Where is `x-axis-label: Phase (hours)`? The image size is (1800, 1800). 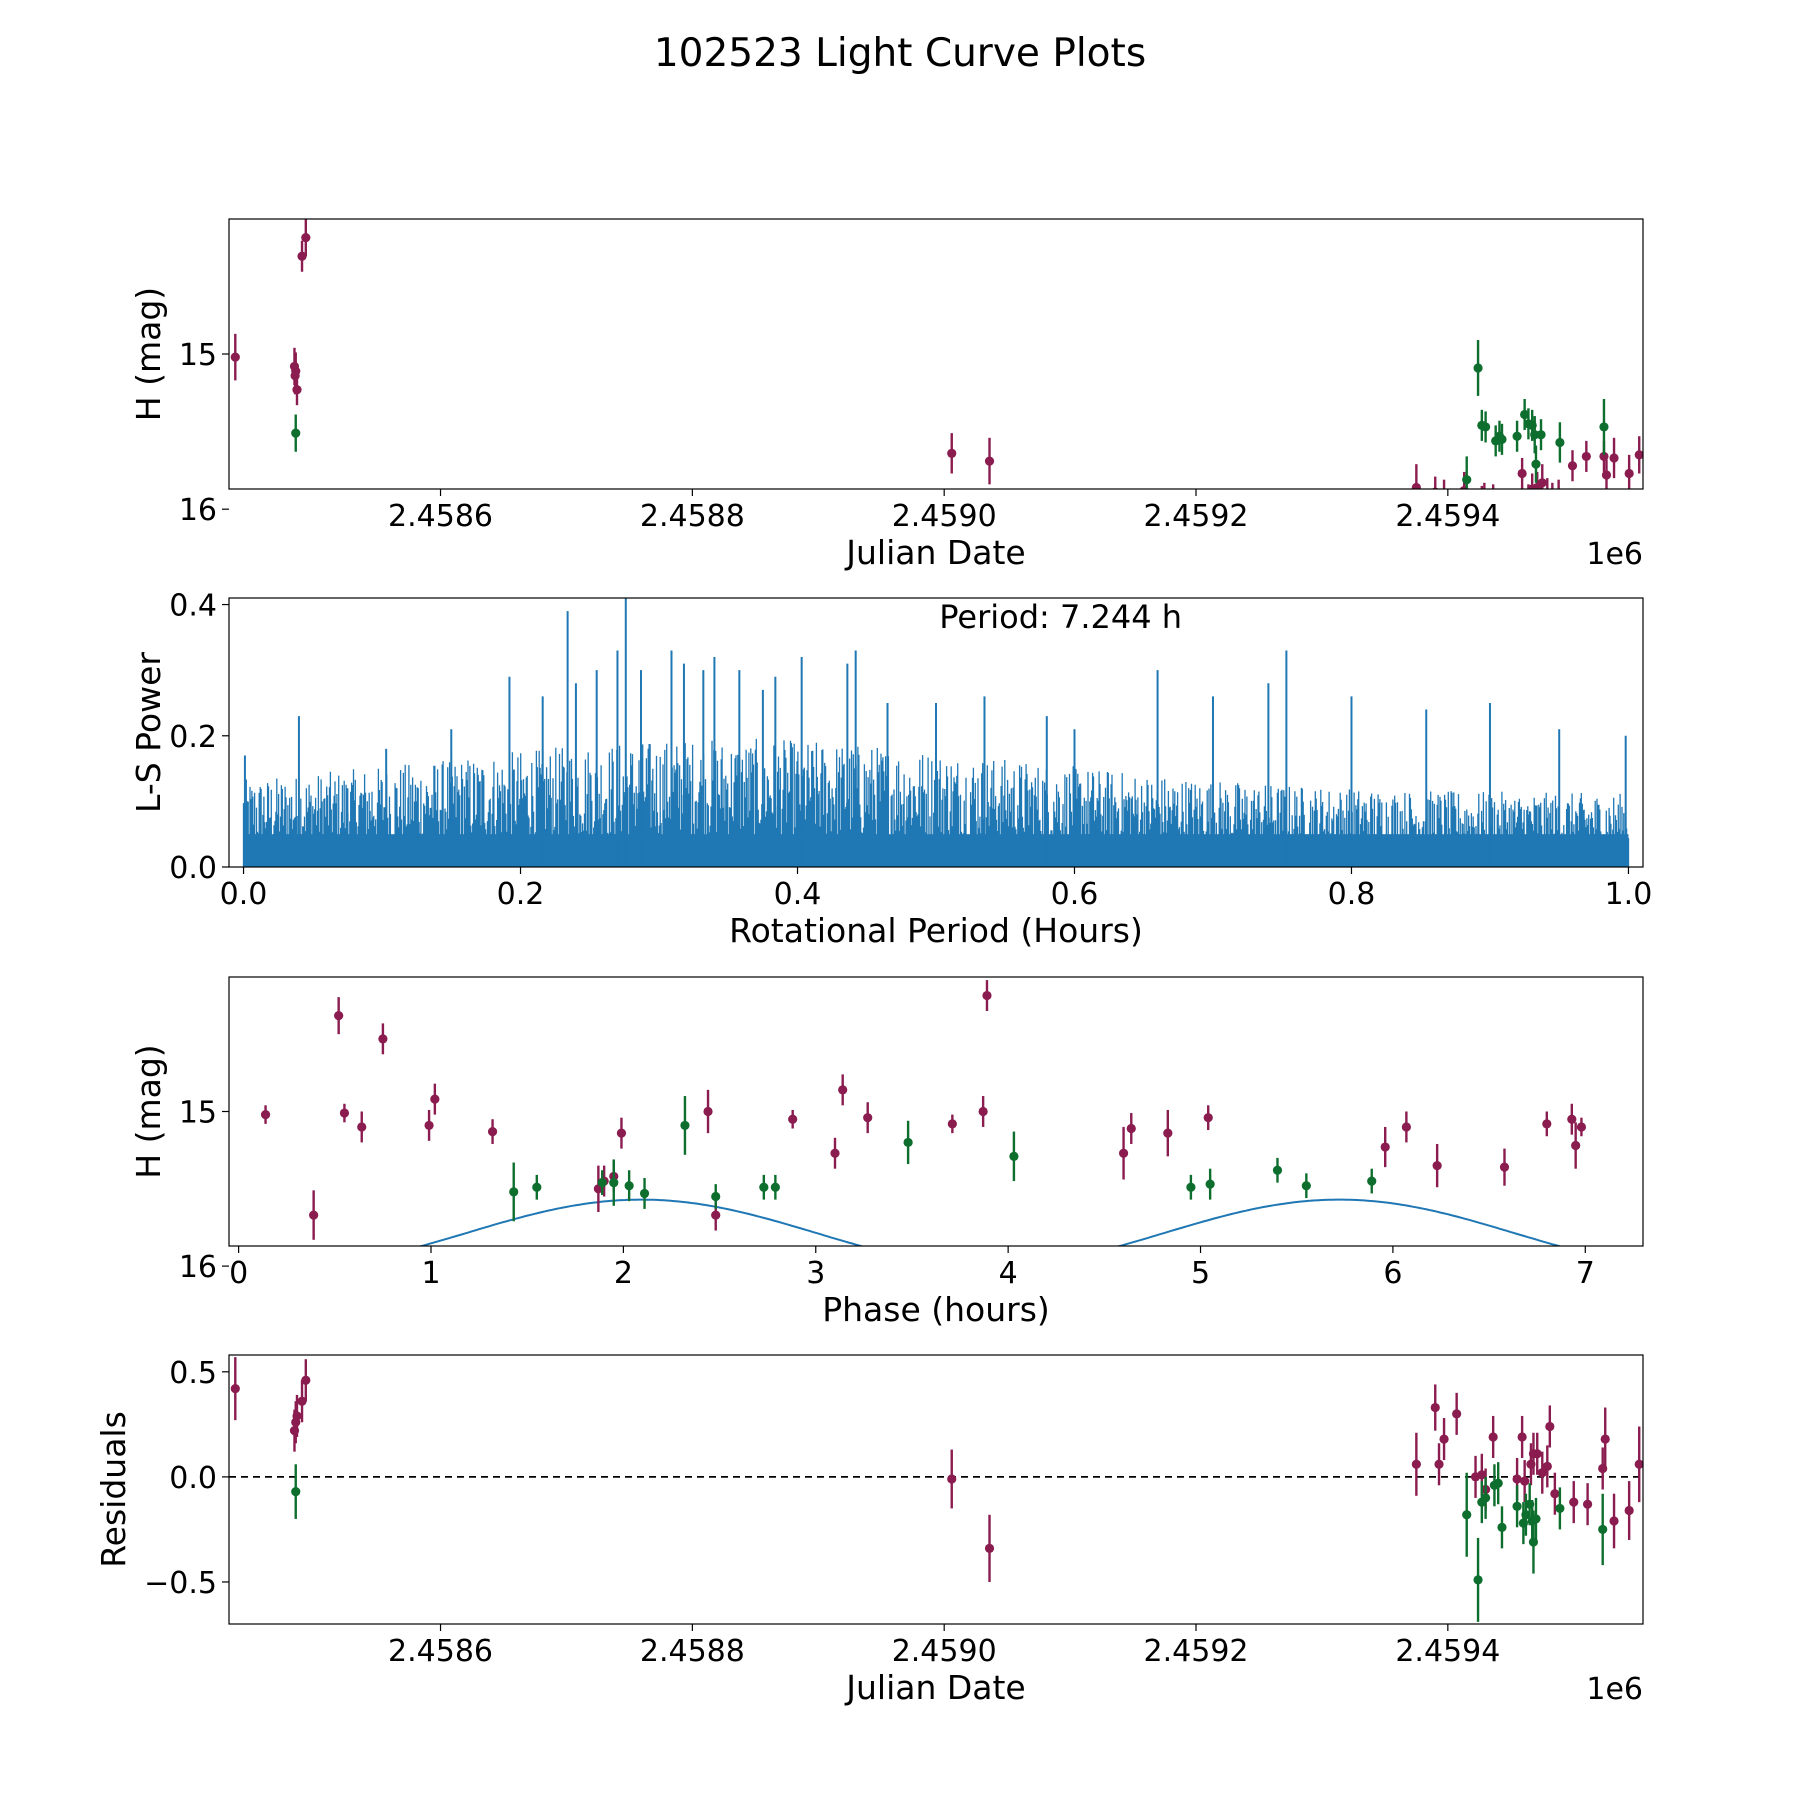 x-axis-label: Phase (hours) is located at coordinates (936, 1309).